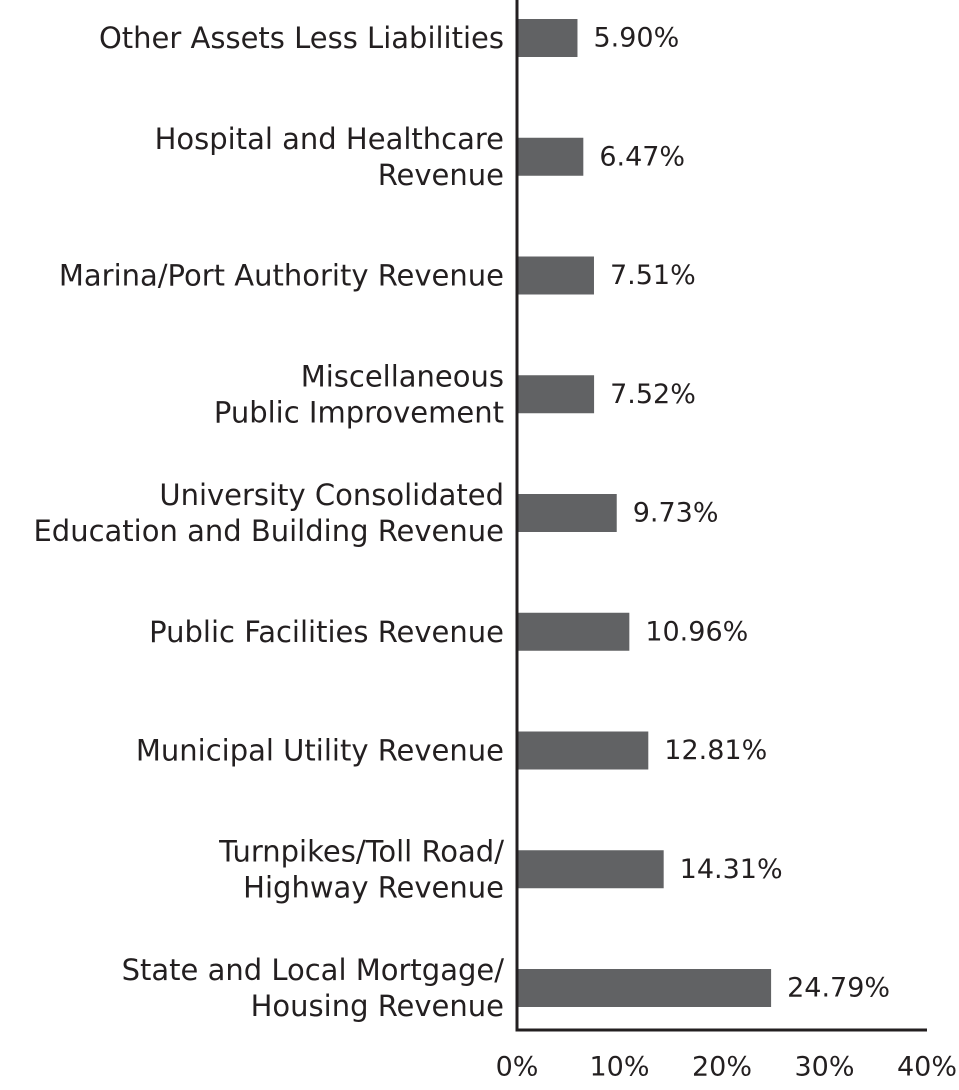 This screenshot has width=959, height=1090. I want to click on x-tick-label: 40%, so click(927, 1067).